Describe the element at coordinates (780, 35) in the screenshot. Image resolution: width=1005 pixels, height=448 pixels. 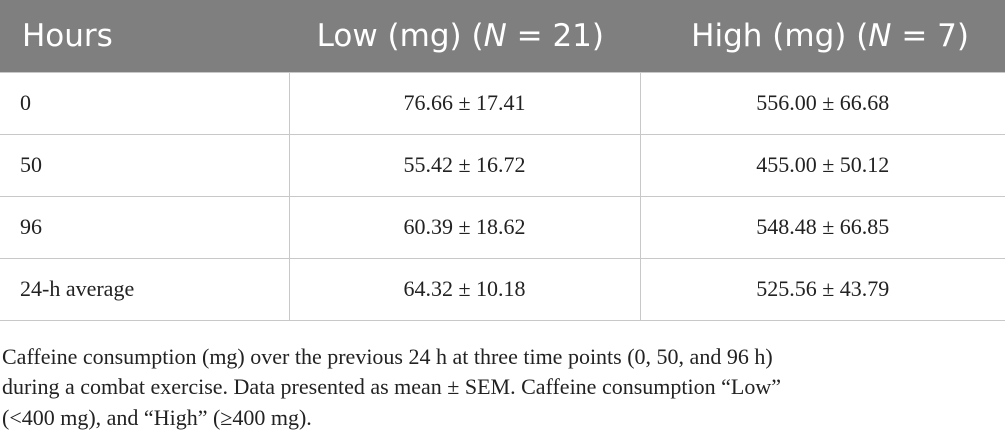
I see `header-text: High (mg) (` at that location.